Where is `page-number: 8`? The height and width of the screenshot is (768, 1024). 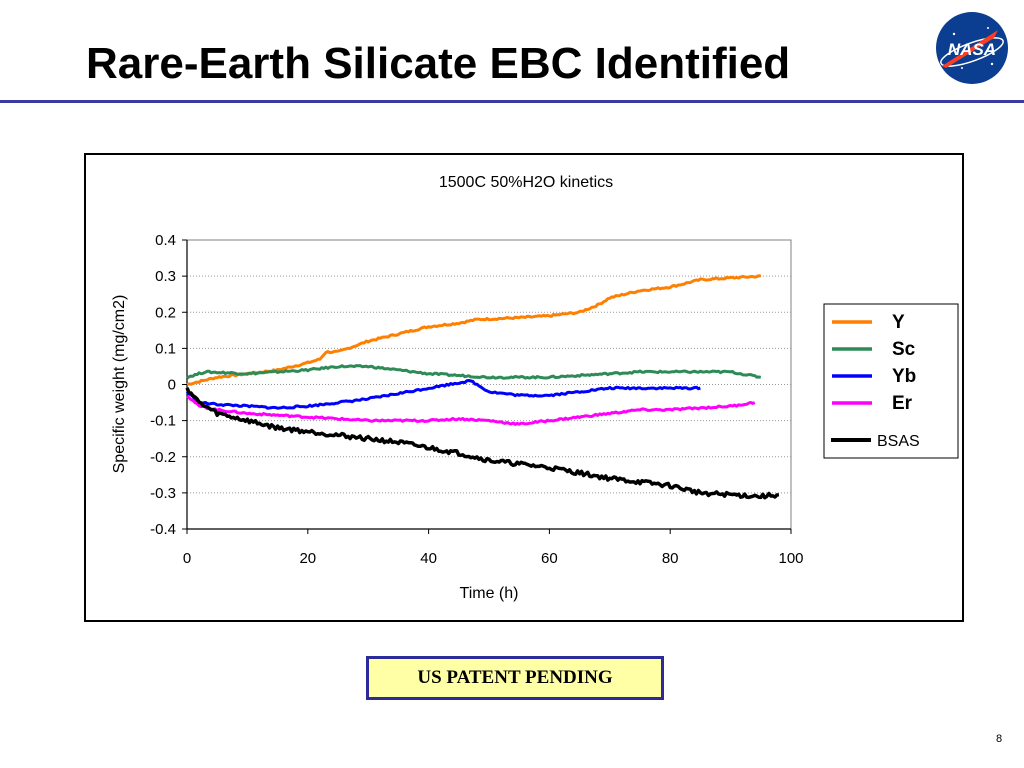 page-number: 8 is located at coordinates (999, 739).